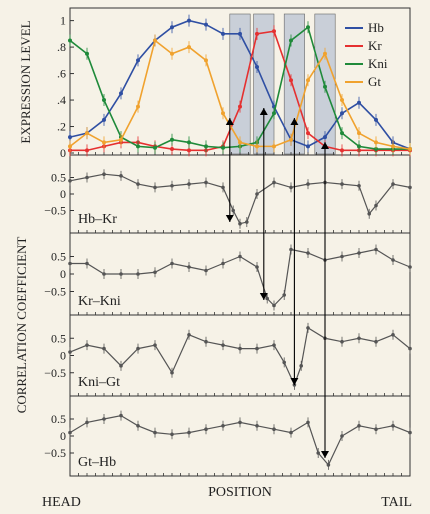  I want to click on legend-label-Kr: Kr, so click(375, 45).